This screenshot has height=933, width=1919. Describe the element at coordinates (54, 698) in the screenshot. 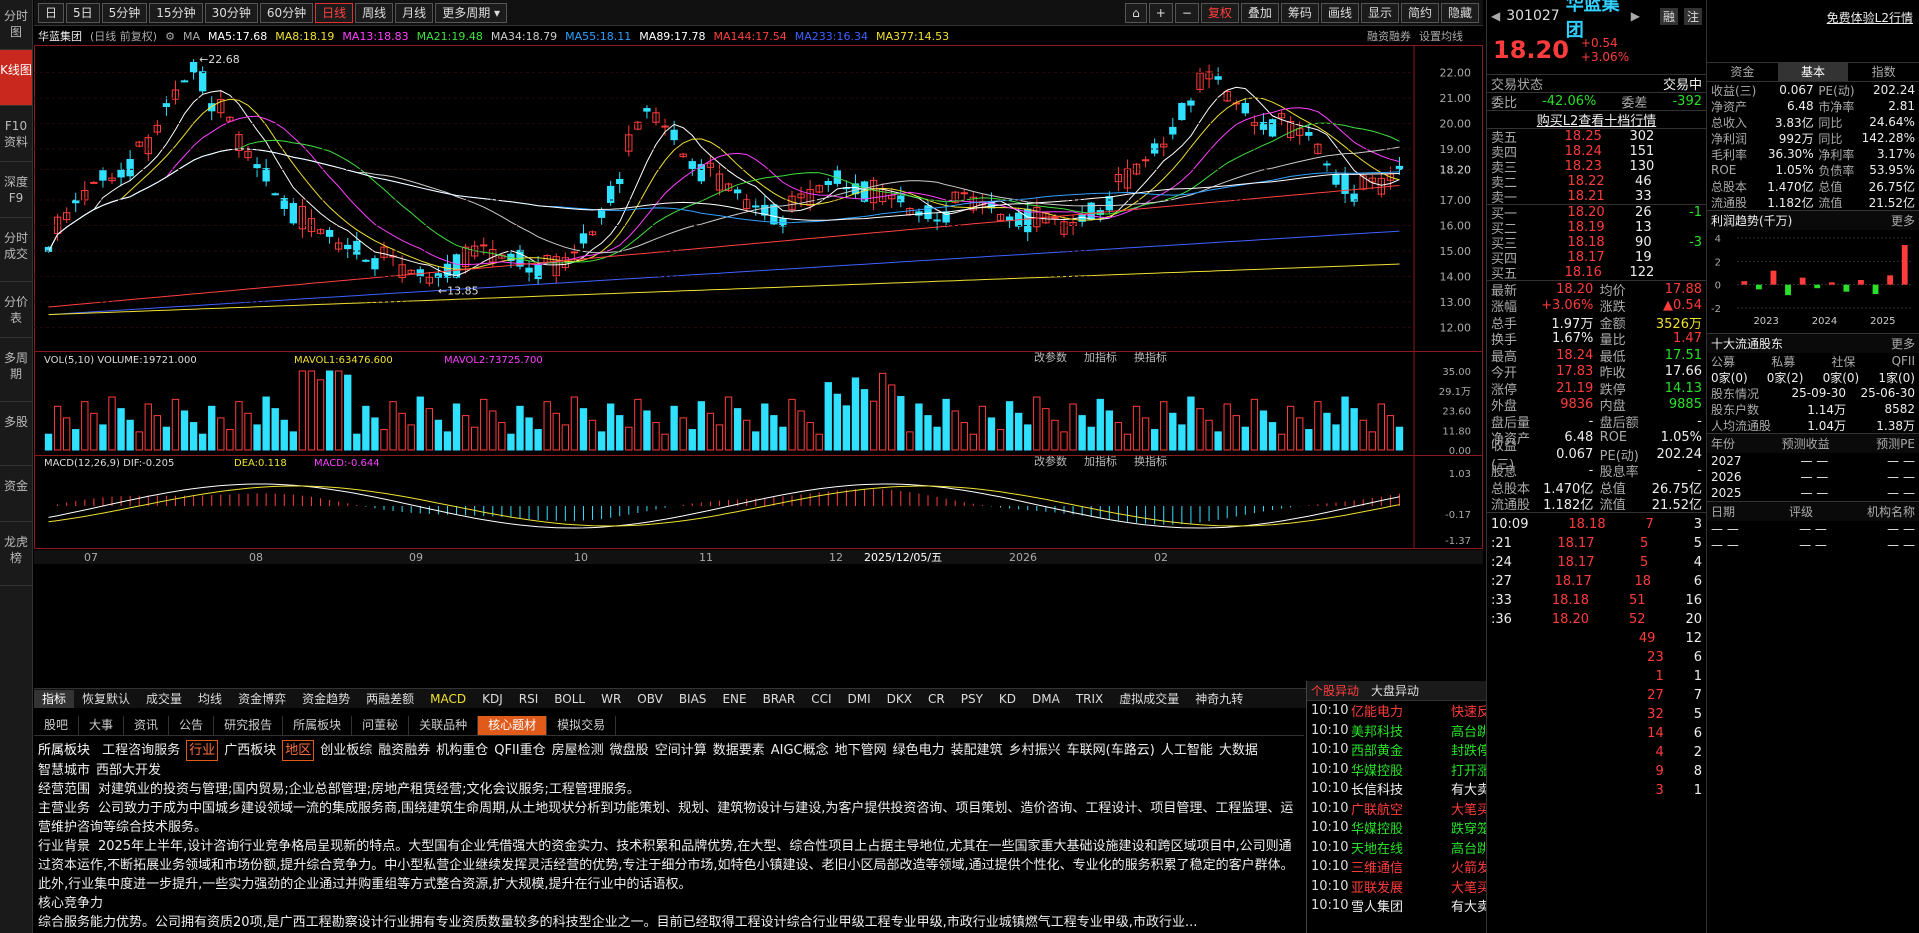

I see `indicator-tab: 指标` at that location.